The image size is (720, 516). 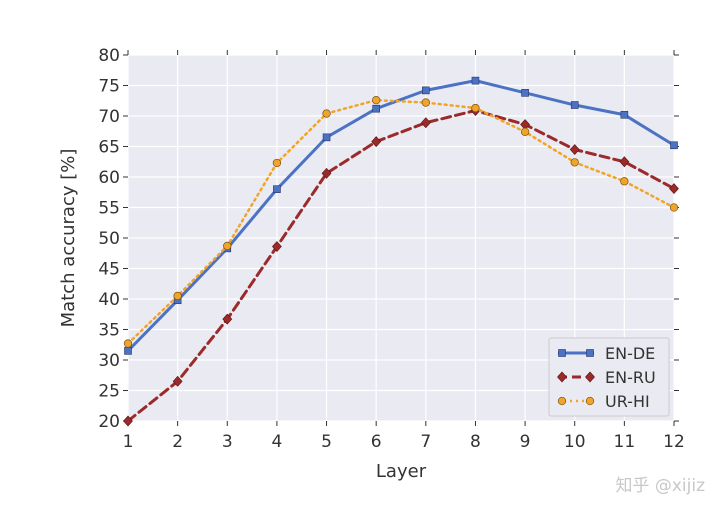 I want to click on y-tick-label: 45, so click(x=109, y=270).